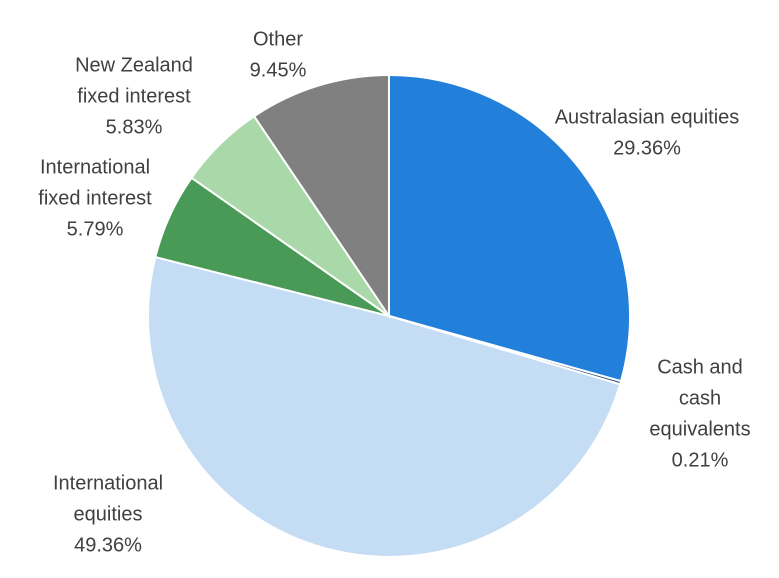 The image size is (779, 578). I want to click on slice-name-label-0: Australasian equities, so click(647, 117).